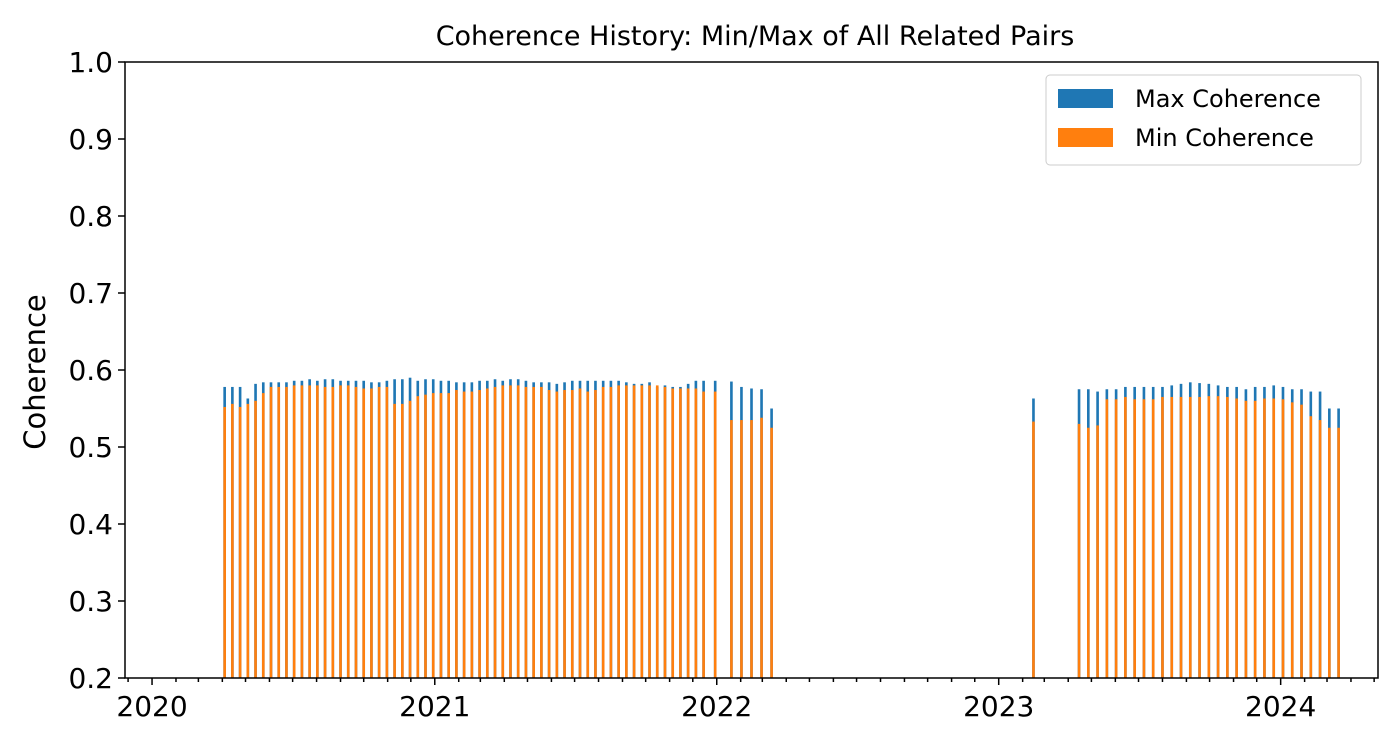  Describe the element at coordinates (35, 372) in the screenshot. I see `y-axis-label: Coherence` at that location.